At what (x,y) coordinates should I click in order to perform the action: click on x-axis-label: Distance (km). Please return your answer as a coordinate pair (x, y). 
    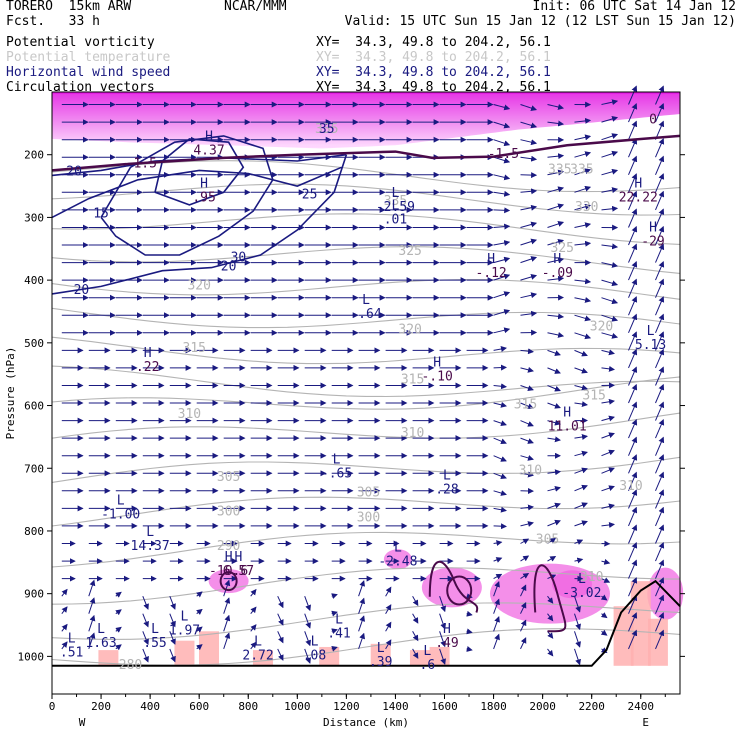
    Looking at the image, I should click on (366, 722).